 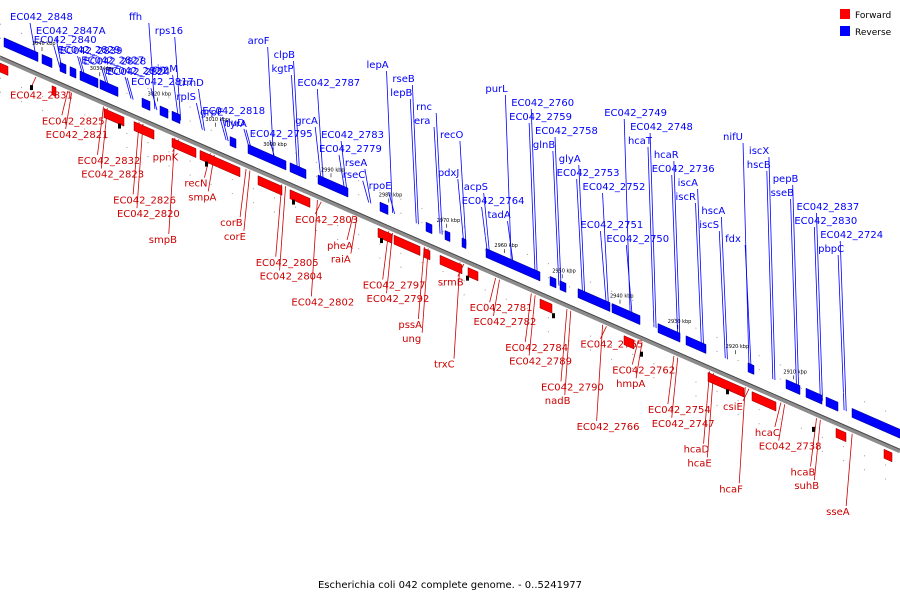 What do you see at coordinates (281, 134) in the screenshot?
I see `reverse-gene-label: EC042_2795` at bounding box center [281, 134].